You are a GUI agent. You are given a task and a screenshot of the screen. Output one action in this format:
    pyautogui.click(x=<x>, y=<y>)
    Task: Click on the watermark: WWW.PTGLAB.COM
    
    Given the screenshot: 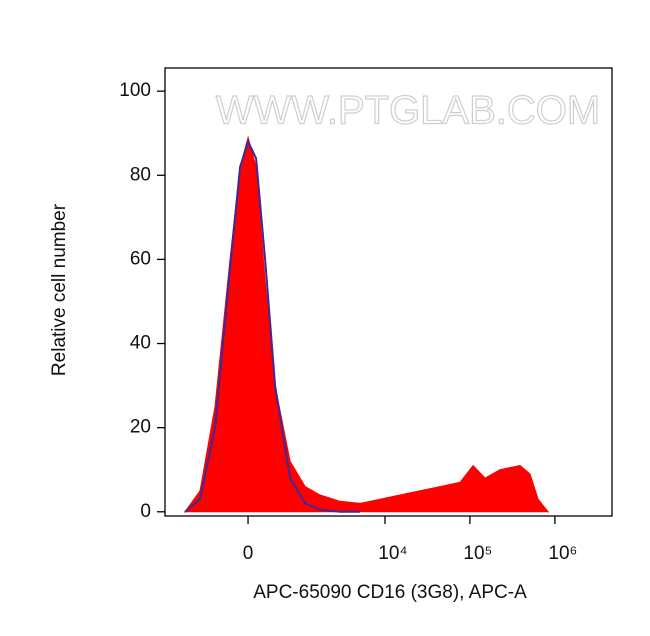 What is the action you would take?
    pyautogui.click(x=408, y=111)
    